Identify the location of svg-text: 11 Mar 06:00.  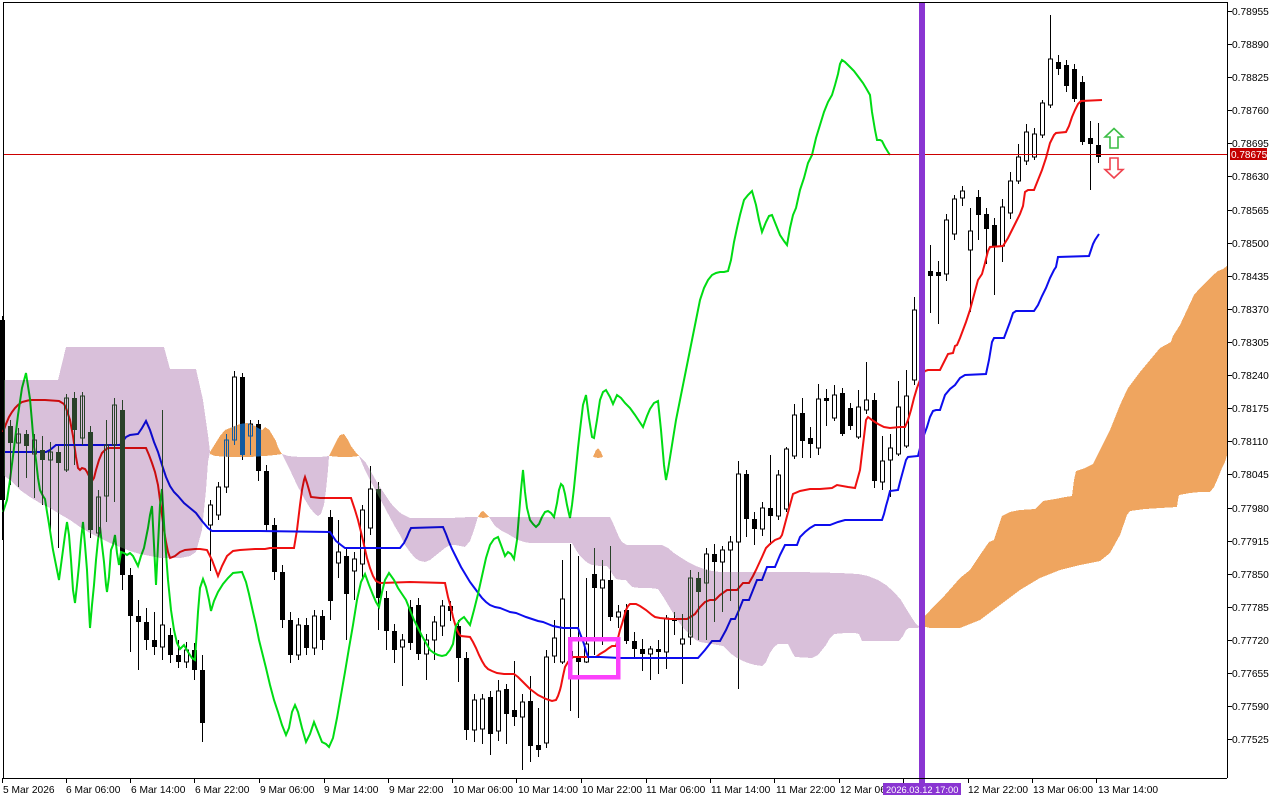
(676, 790).